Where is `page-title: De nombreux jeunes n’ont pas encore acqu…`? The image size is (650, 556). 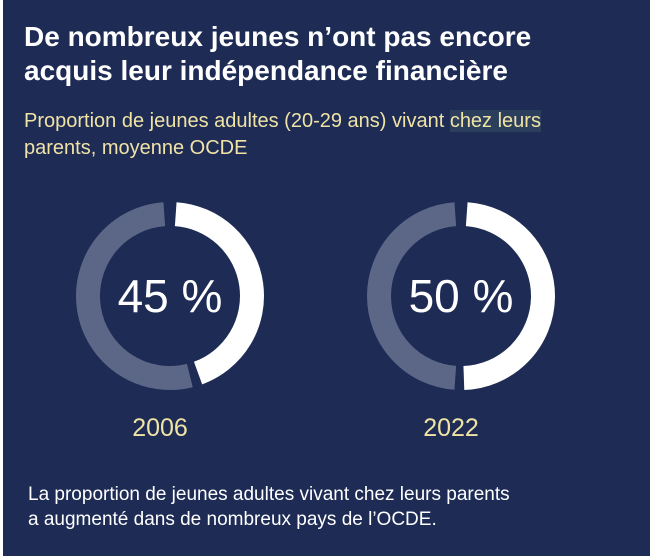
page-title: De nombreux jeunes n’ont pas encore acqu… is located at coordinates (324, 54).